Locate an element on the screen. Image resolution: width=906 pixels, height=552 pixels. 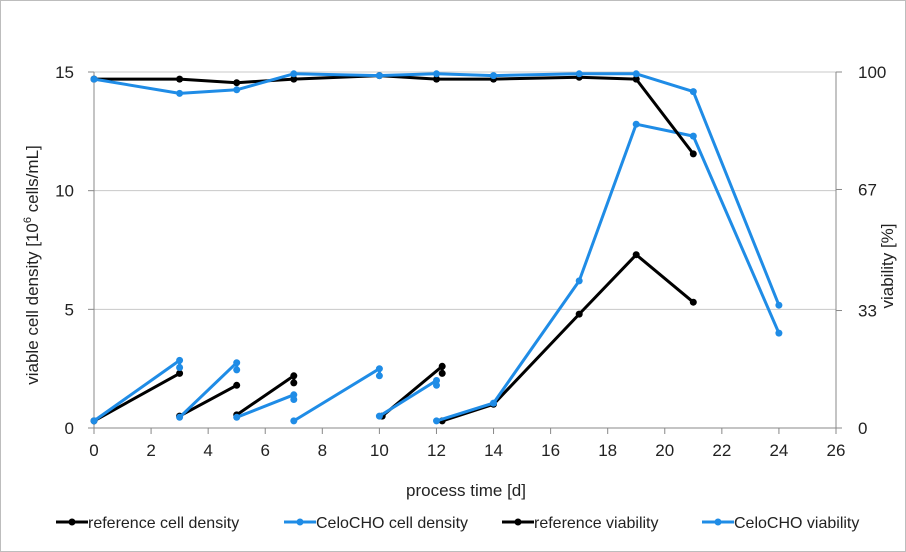
legend-marker-celocho-cell-density is located at coordinates (300, 522).